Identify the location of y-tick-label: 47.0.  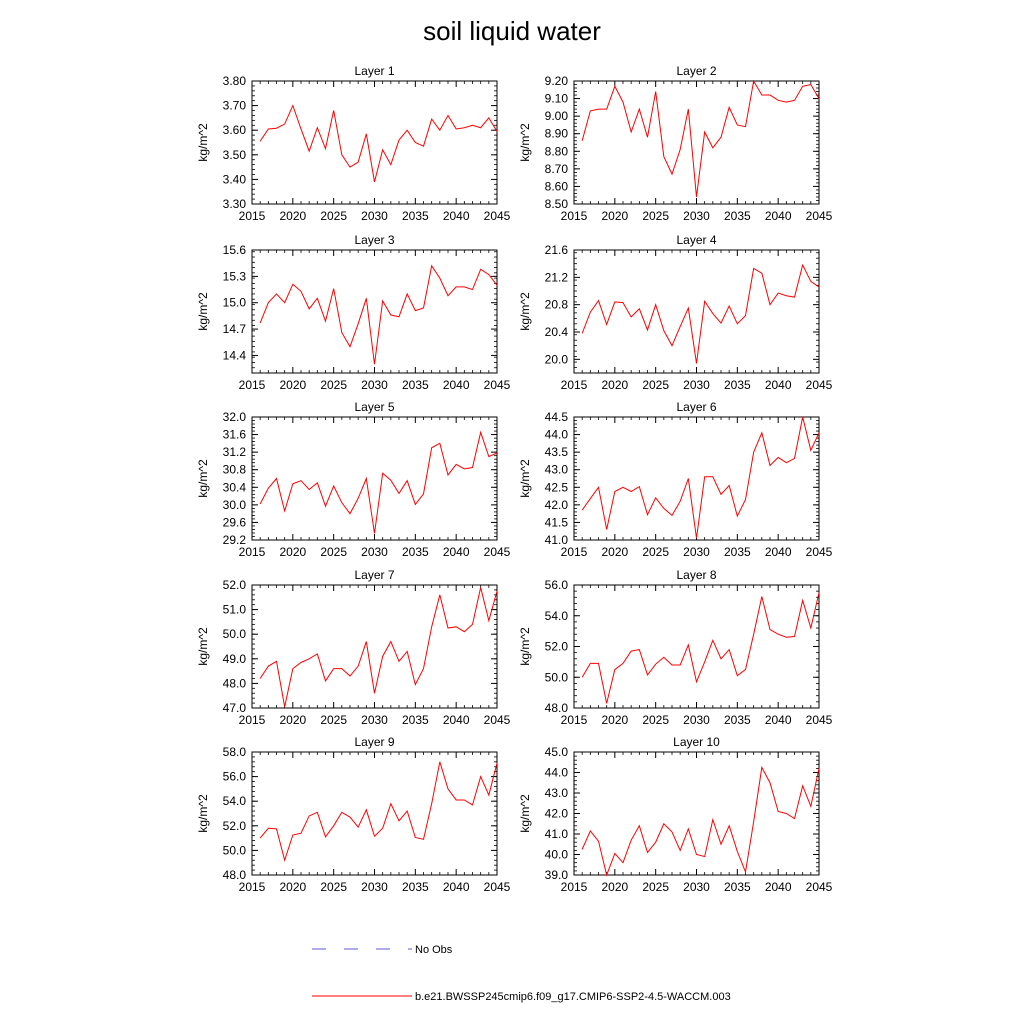
(235, 708).